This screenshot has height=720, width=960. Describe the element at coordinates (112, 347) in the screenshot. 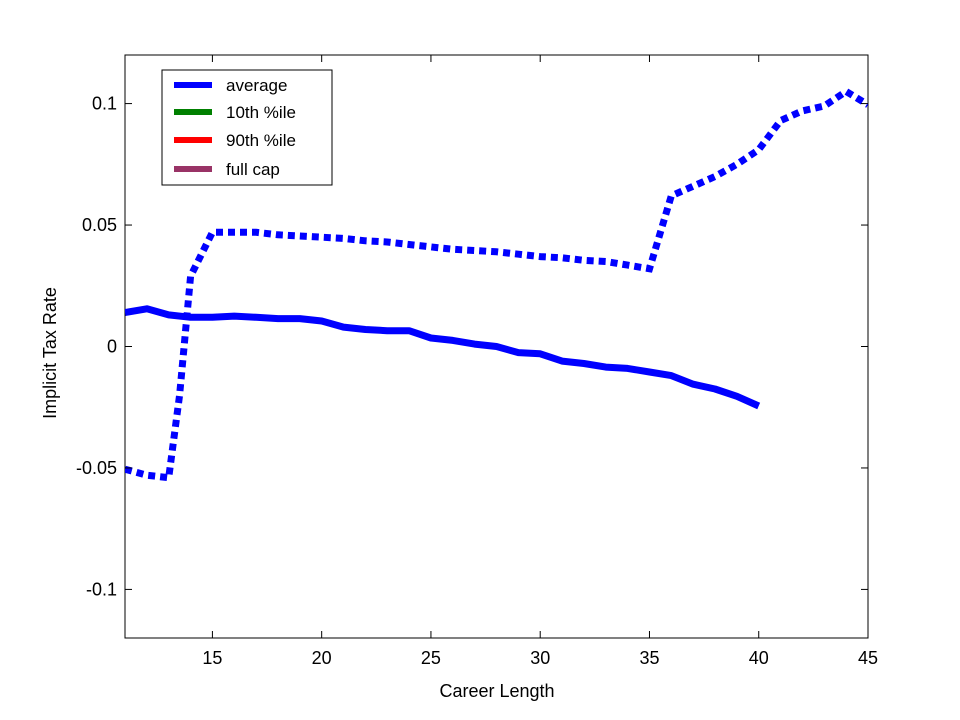

I see `y-tick-label: 0` at that location.